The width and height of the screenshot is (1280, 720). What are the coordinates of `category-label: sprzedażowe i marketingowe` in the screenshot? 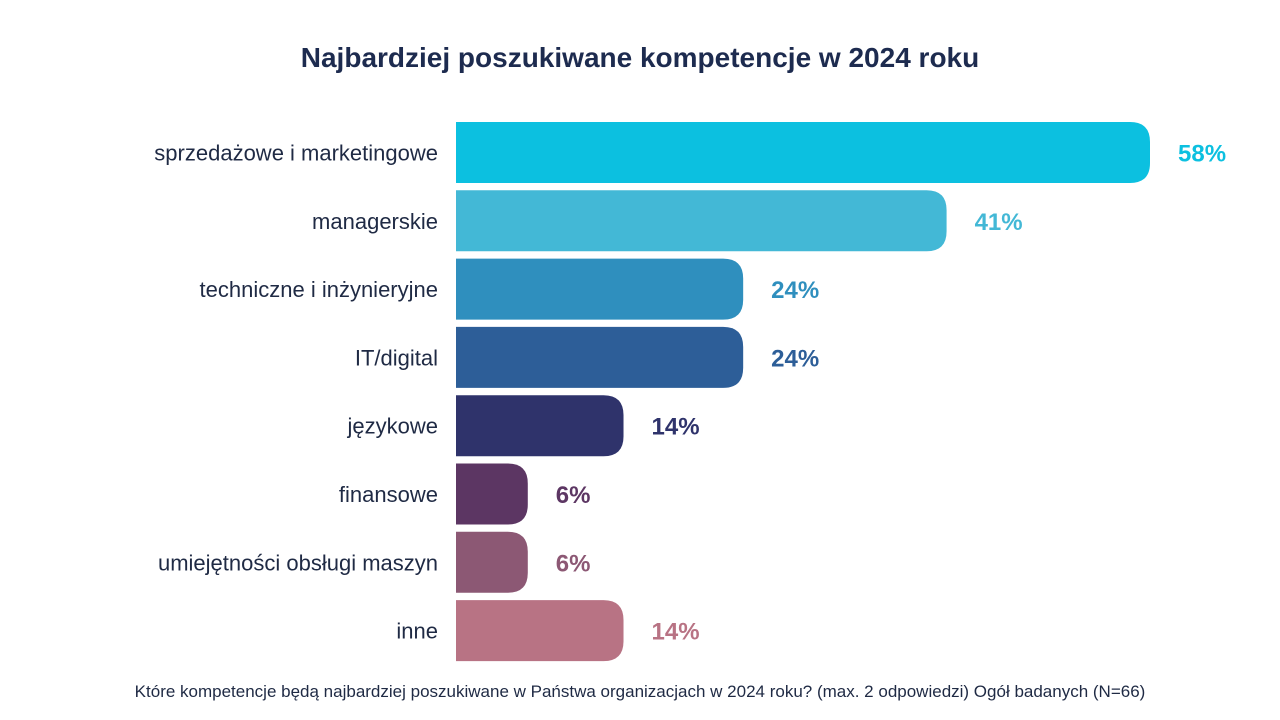 It's located at (296, 153).